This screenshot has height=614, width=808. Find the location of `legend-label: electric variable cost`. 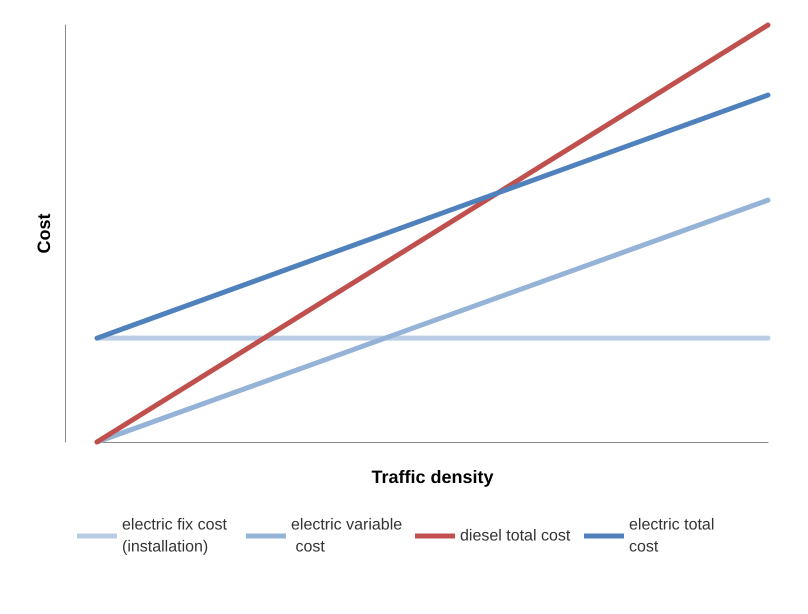

legend-label: electric variable cost is located at coordinates (346, 536).